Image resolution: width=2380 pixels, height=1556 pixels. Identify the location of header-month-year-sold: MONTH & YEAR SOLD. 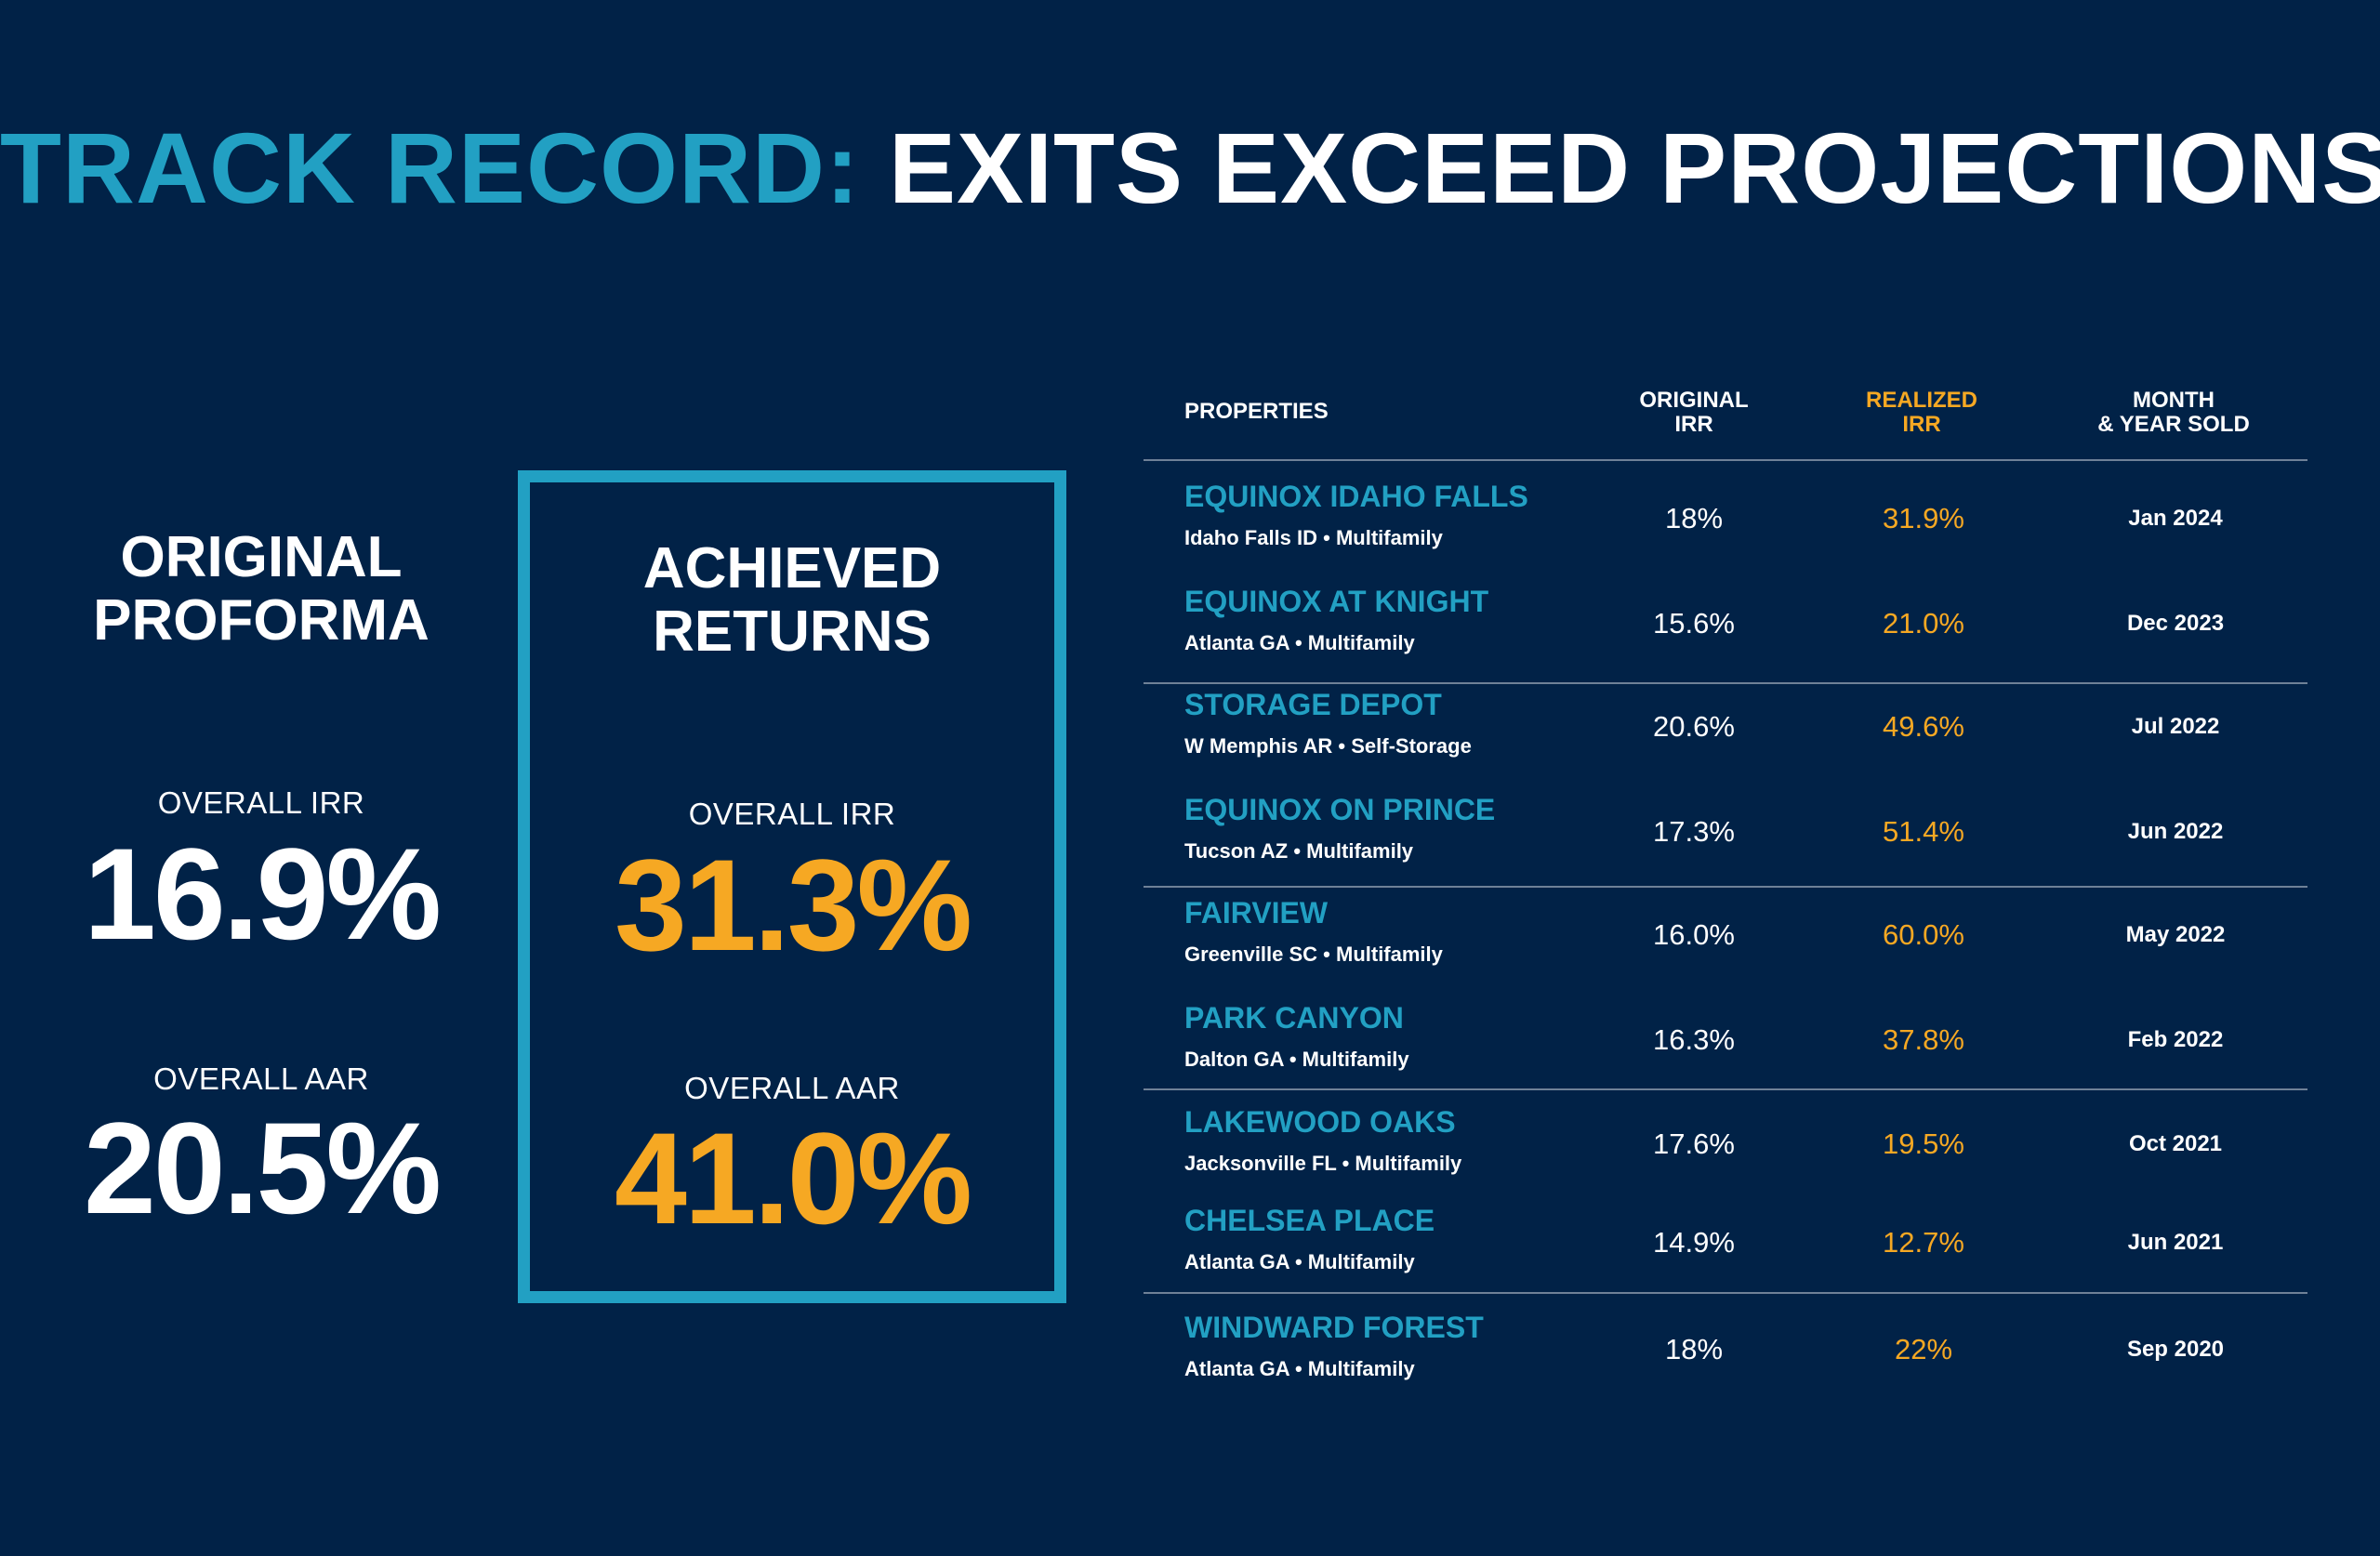
(2173, 413).